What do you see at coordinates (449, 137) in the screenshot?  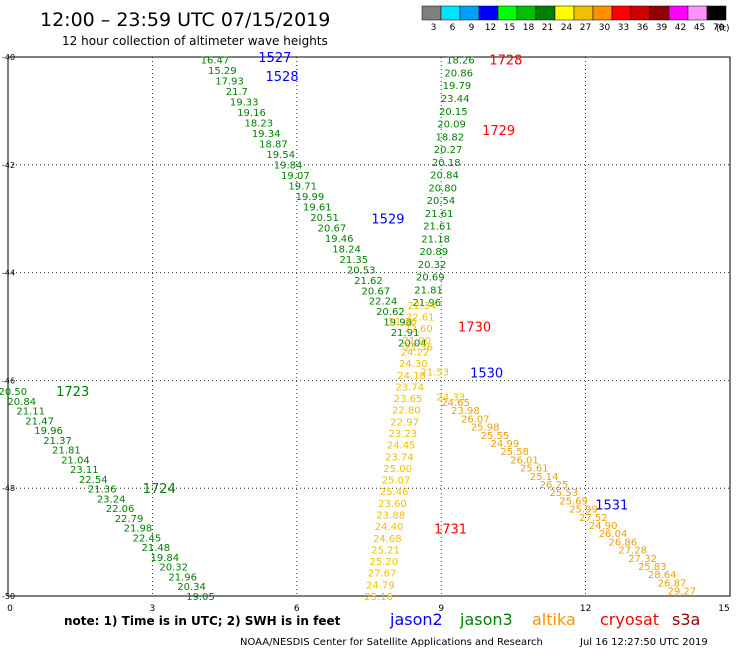 I see `wave-height-value: 18.82` at bounding box center [449, 137].